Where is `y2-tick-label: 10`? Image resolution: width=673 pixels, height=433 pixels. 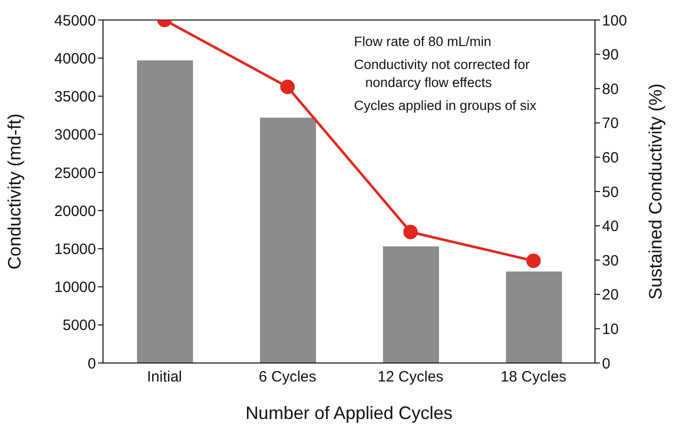 y2-tick-label: 10 is located at coordinates (610, 329).